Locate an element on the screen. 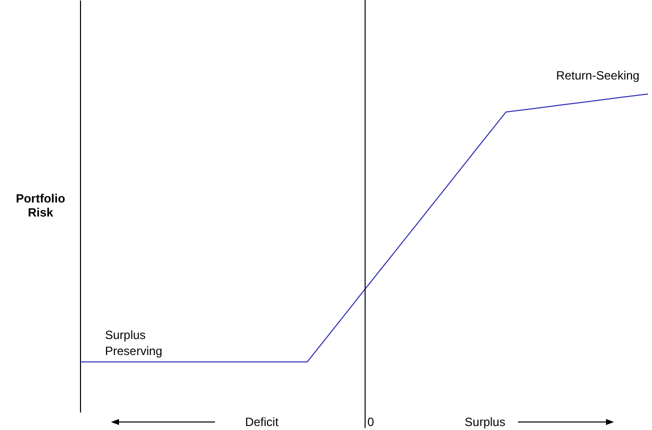  y-axis-title: Portfolio Risk is located at coordinates (41, 206).